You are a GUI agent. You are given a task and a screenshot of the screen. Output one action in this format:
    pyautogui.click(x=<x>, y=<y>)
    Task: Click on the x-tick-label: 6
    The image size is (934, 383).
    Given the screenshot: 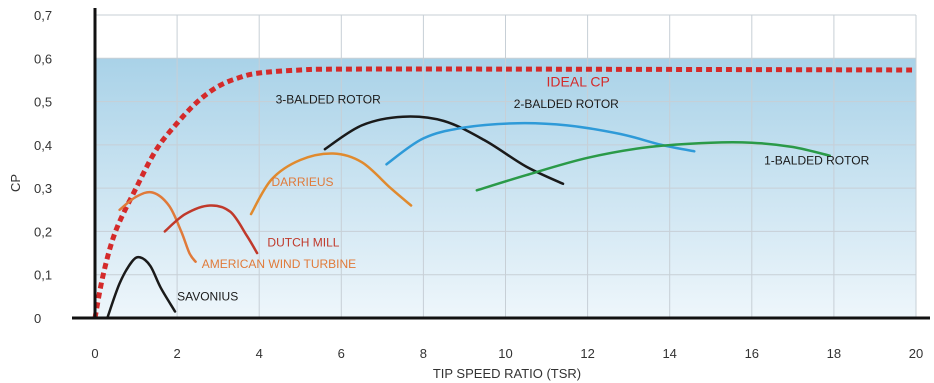 What is the action you would take?
    pyautogui.click(x=341, y=353)
    